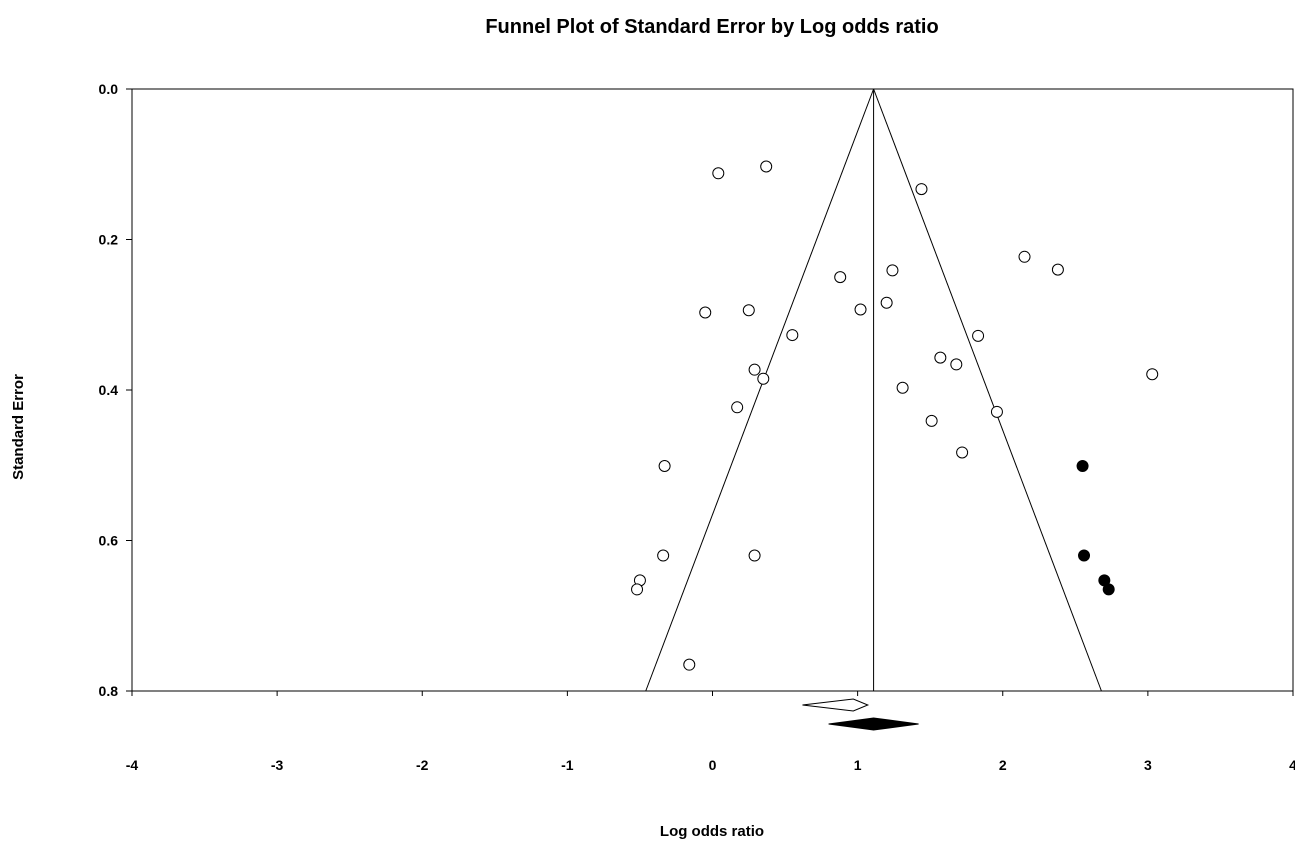 This screenshot has width=1295, height=842. I want to click on funnel-left-limit, so click(760, 390).